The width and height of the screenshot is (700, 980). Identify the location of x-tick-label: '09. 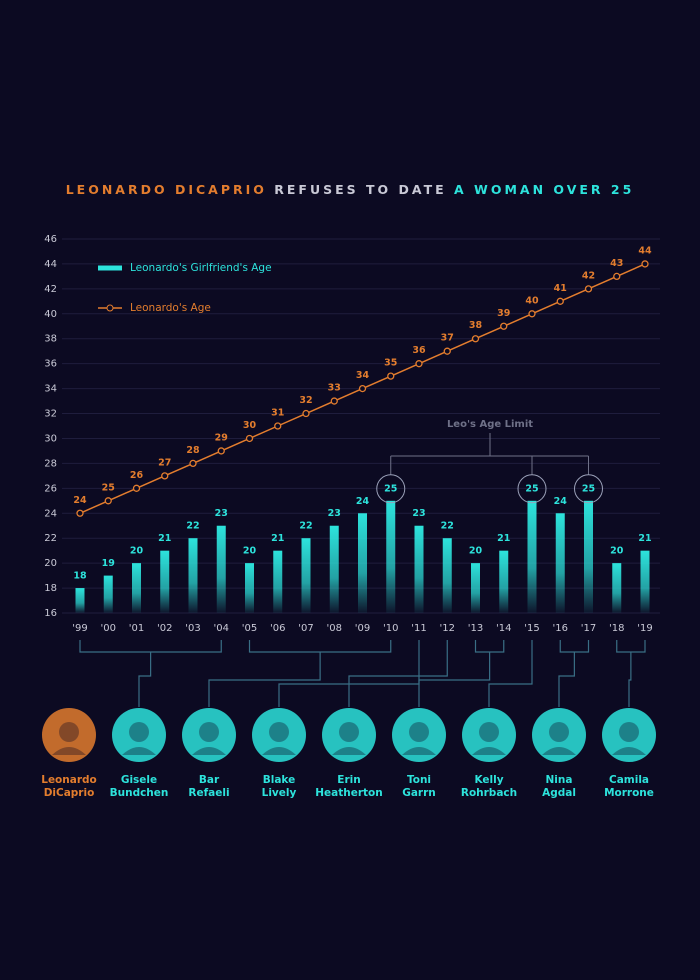
(362, 628).